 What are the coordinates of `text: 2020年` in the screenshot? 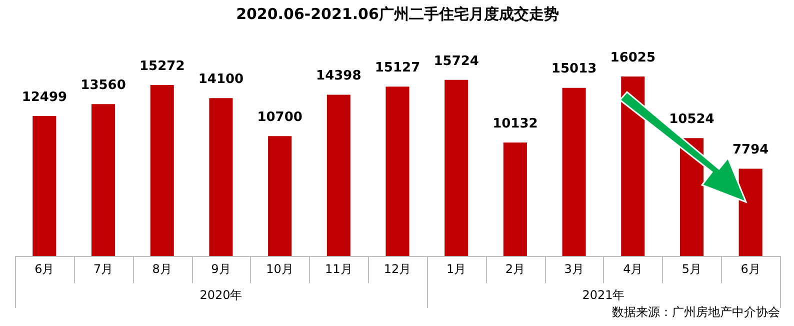 It's located at (221, 295).